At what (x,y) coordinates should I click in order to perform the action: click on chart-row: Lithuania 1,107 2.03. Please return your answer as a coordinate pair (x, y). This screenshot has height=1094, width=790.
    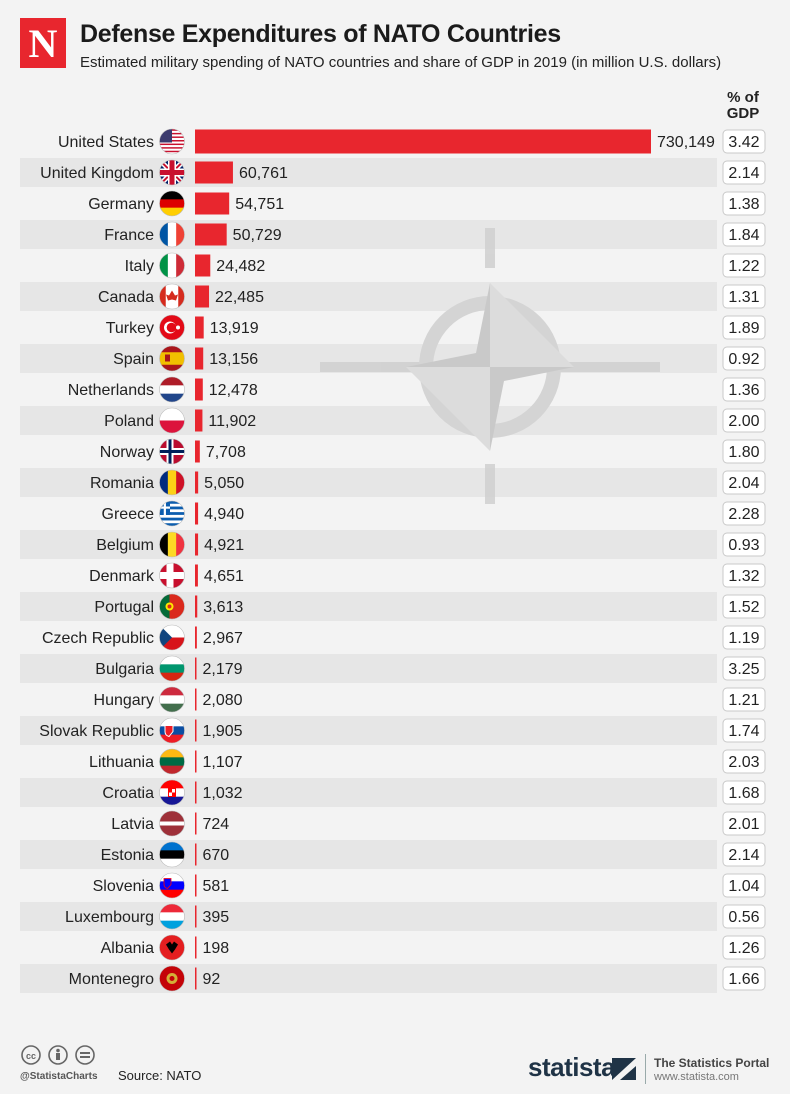
    Looking at the image, I should click on (427, 761).